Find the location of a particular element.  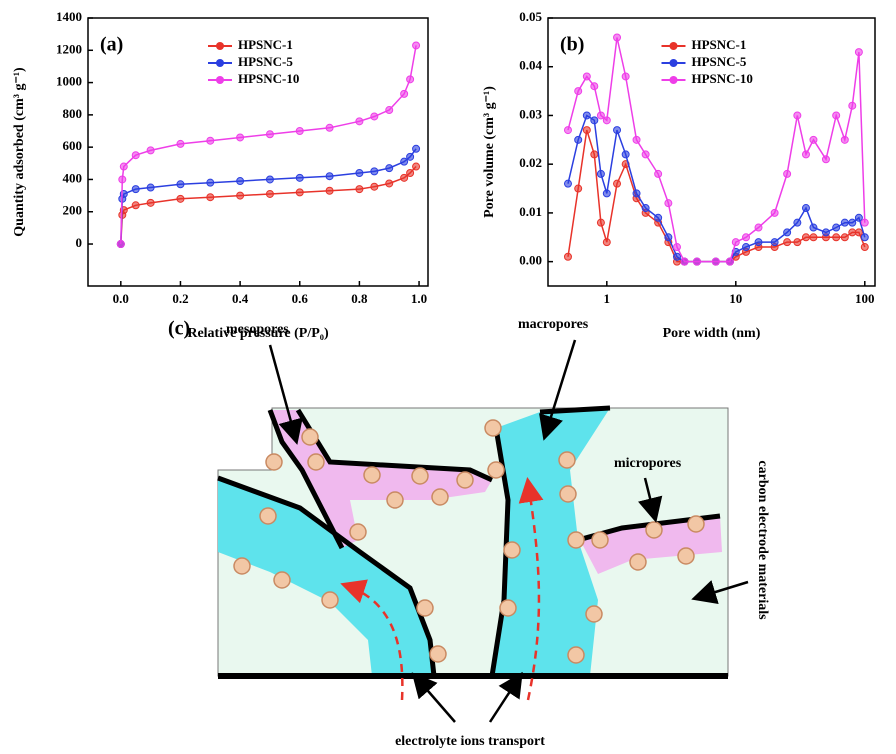

y-tick-label: 200 is located at coordinates (73, 210).